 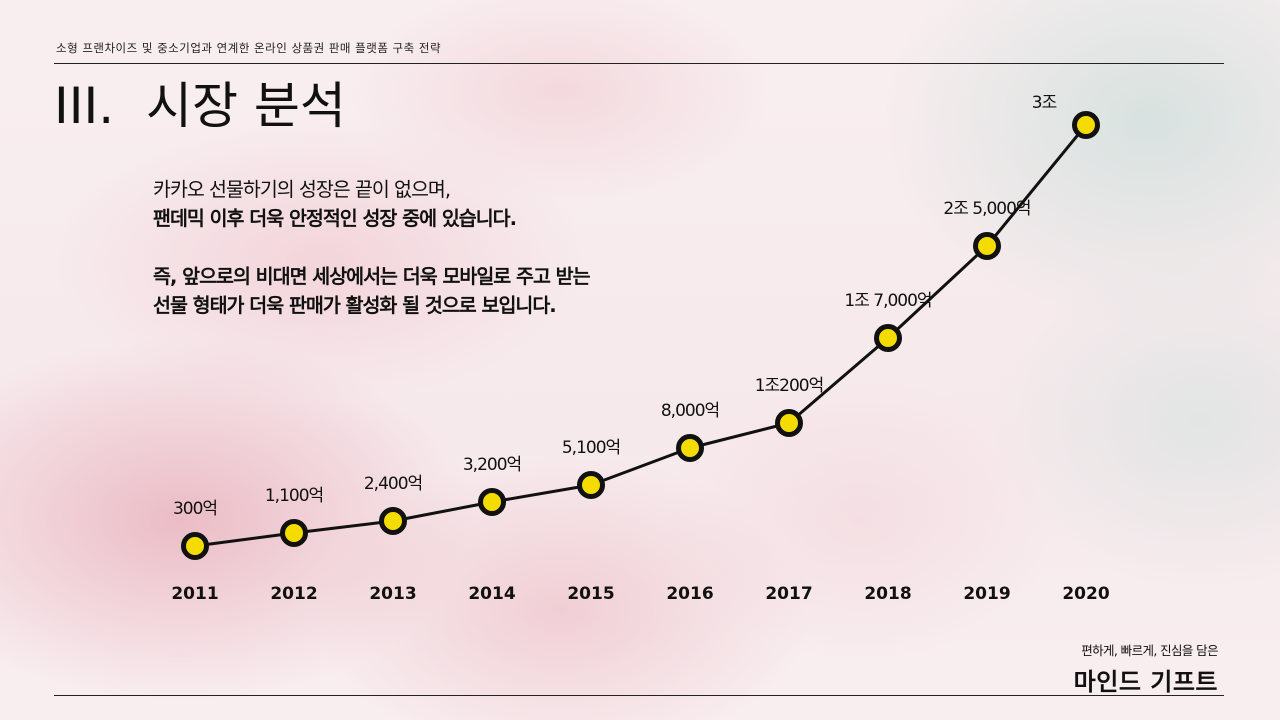 What do you see at coordinates (987, 246) in the screenshot?
I see `data-point-2019` at bounding box center [987, 246].